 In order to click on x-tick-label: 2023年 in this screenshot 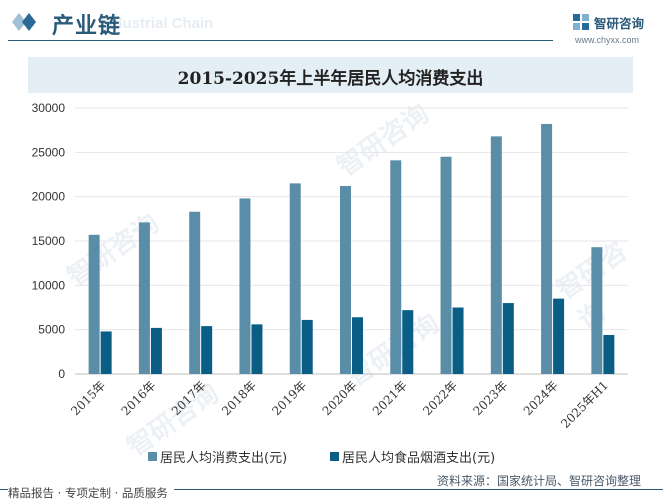, I will do `click(490, 398)`.